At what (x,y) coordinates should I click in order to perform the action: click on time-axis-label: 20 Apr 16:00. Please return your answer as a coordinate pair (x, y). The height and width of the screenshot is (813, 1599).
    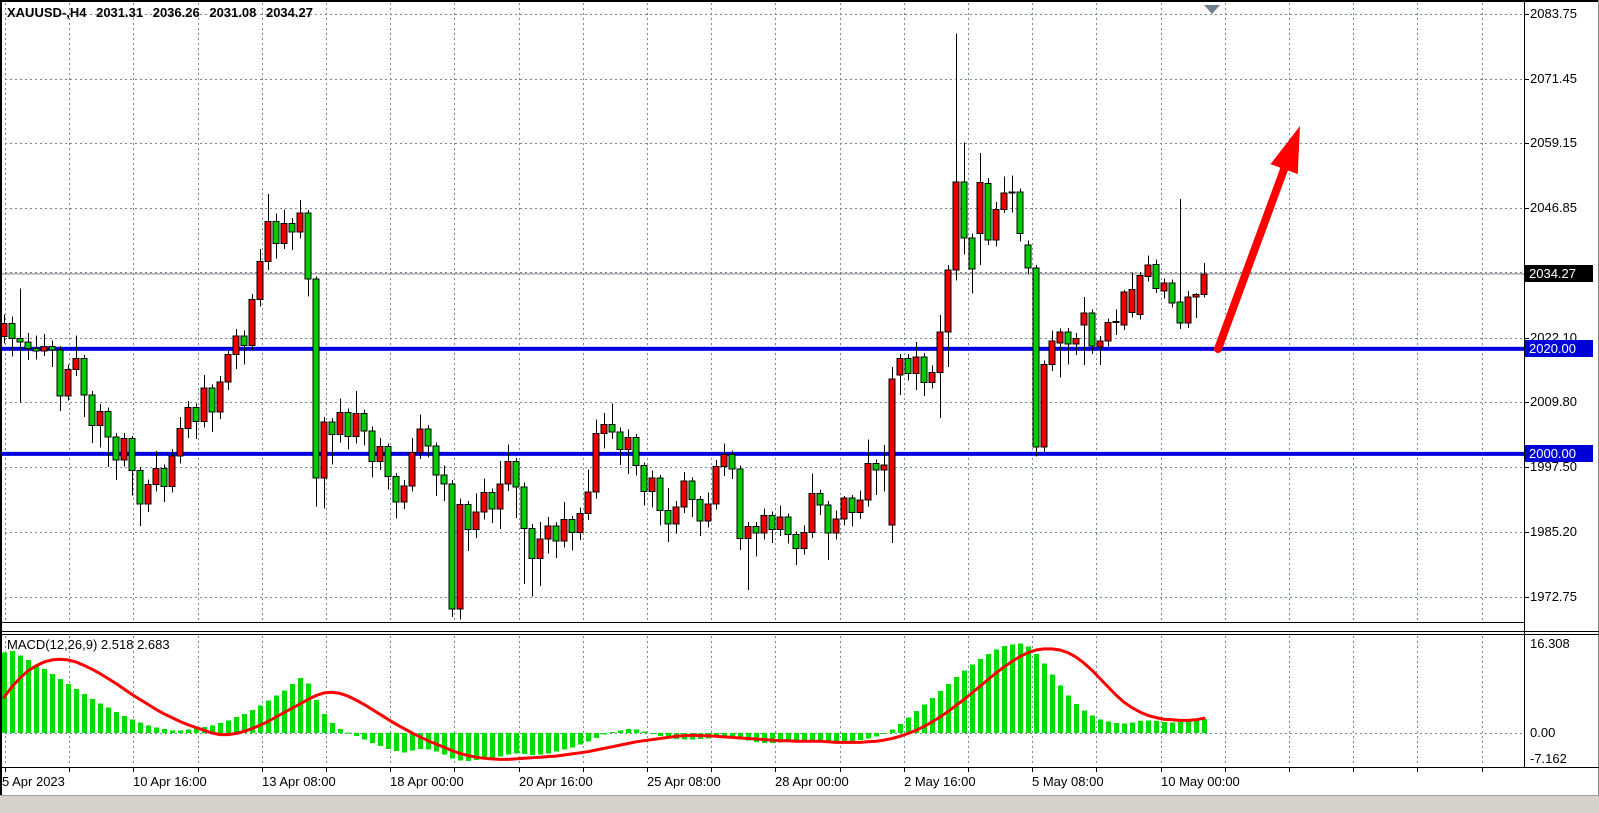
    Looking at the image, I should click on (556, 781).